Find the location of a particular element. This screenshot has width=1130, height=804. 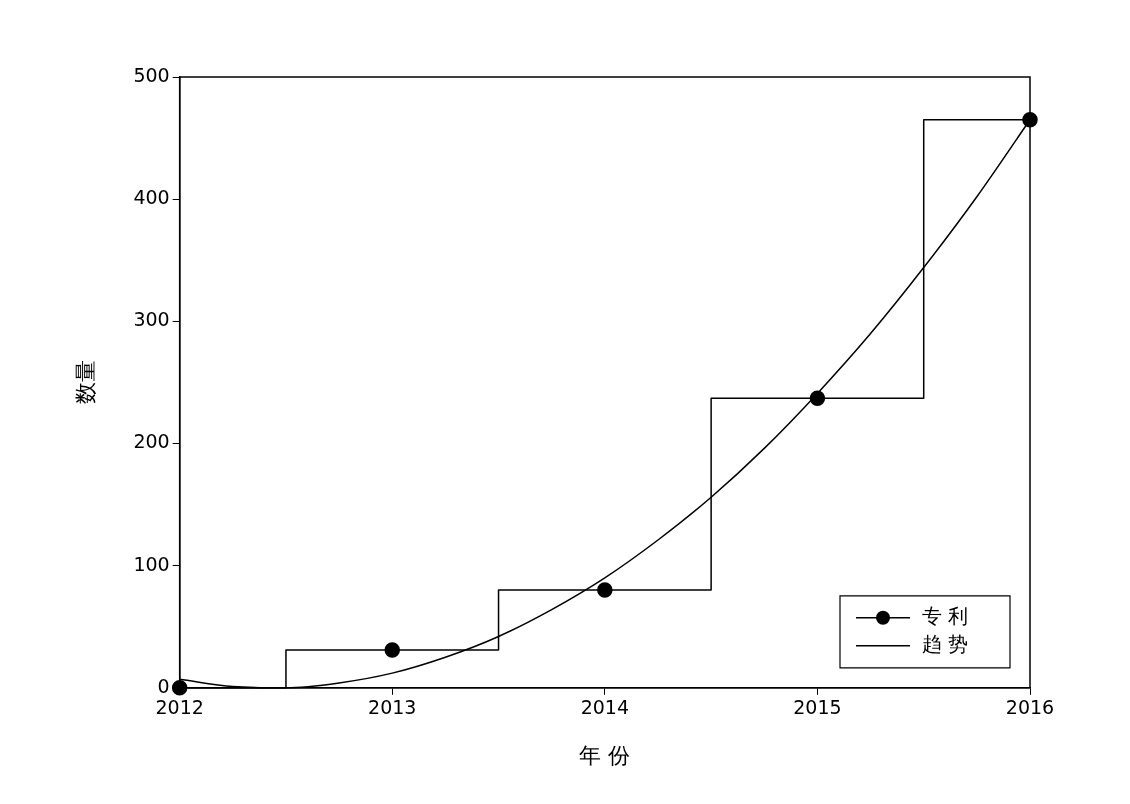

y-tick-label: 500 is located at coordinates (151, 74).